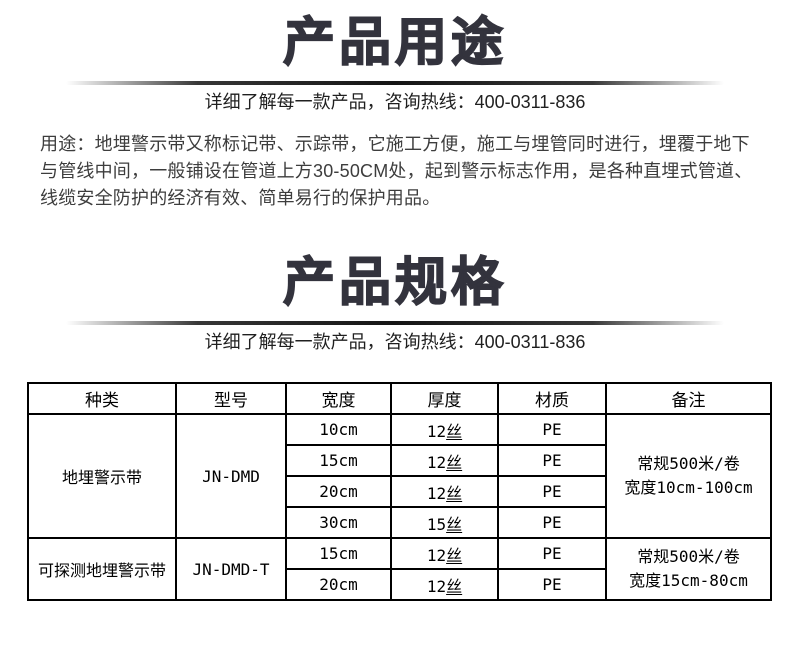  I want to click on col-header-model: 型号, so click(231, 398).